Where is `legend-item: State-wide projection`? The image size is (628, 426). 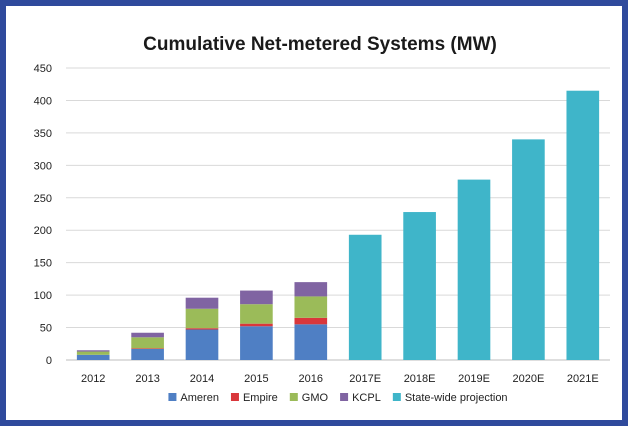
legend-item: State-wide projection is located at coordinates (450, 398).